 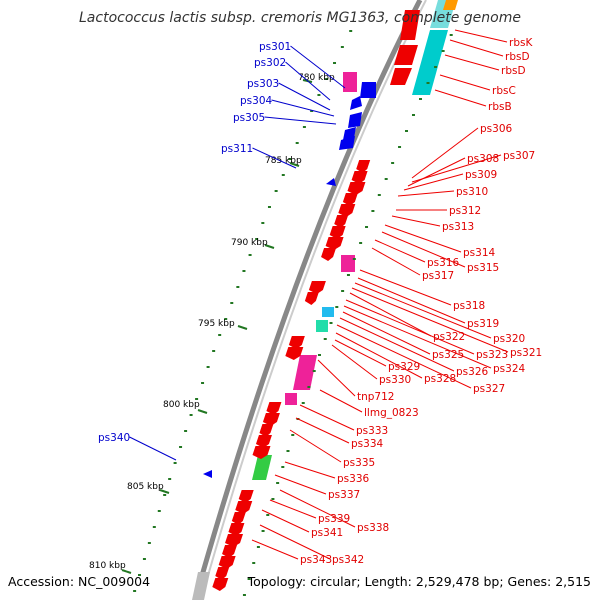 What do you see at coordinates (465, 211) in the screenshot?
I see `gene-label-ps312: ps312` at bounding box center [465, 211].